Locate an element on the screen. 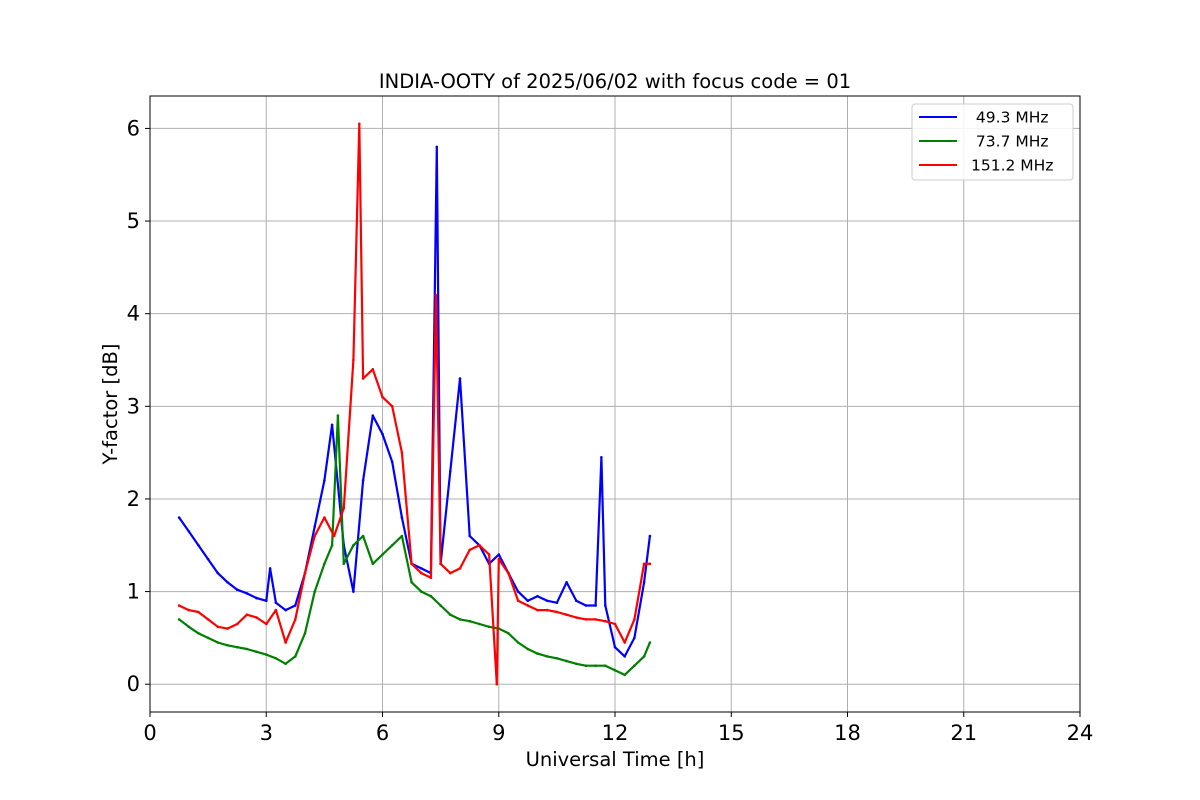  x-tick-label: 24 is located at coordinates (1080, 733).